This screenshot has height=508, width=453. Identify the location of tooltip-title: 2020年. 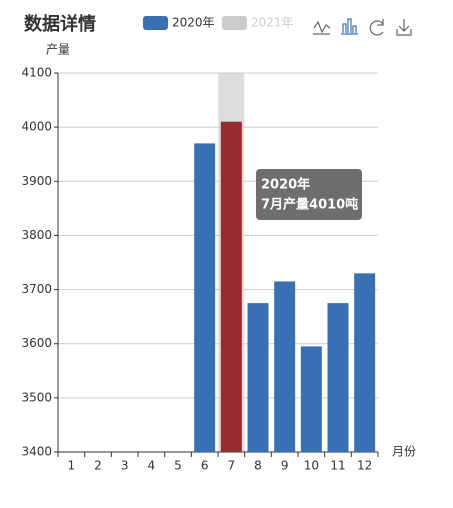
(285, 185).